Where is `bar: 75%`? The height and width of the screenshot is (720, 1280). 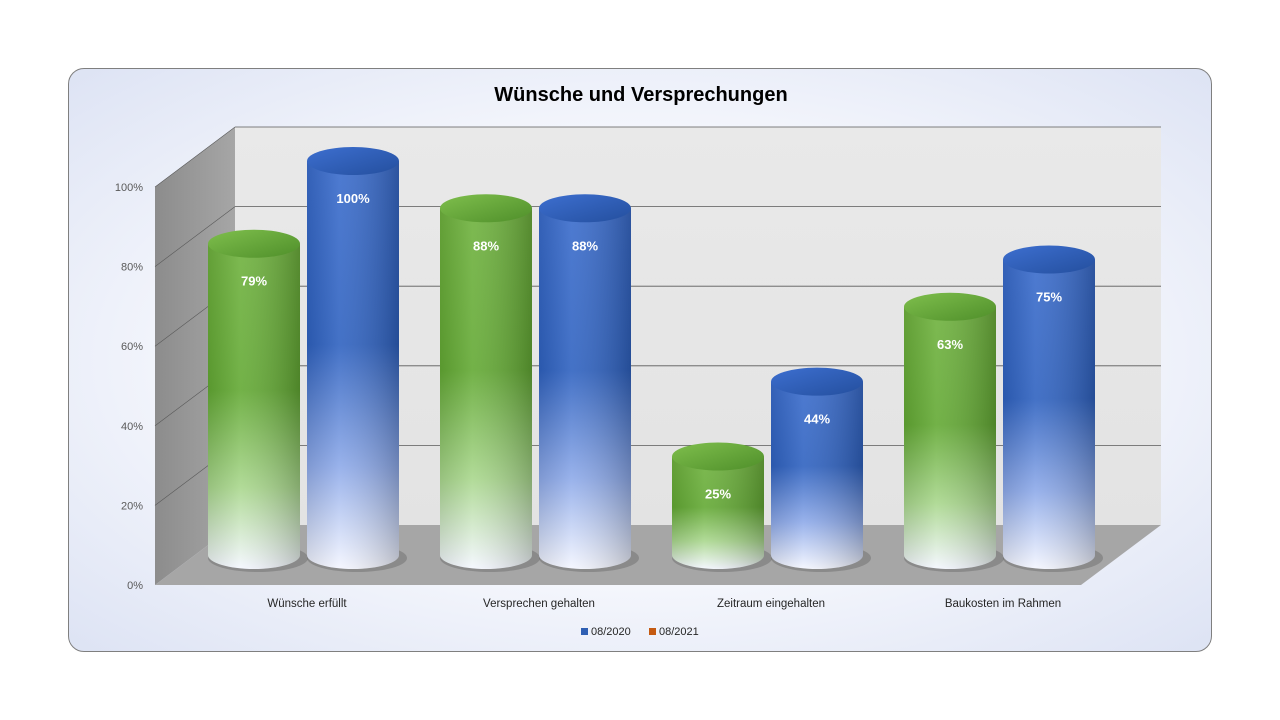
bar: 75% is located at coordinates (1053, 408).